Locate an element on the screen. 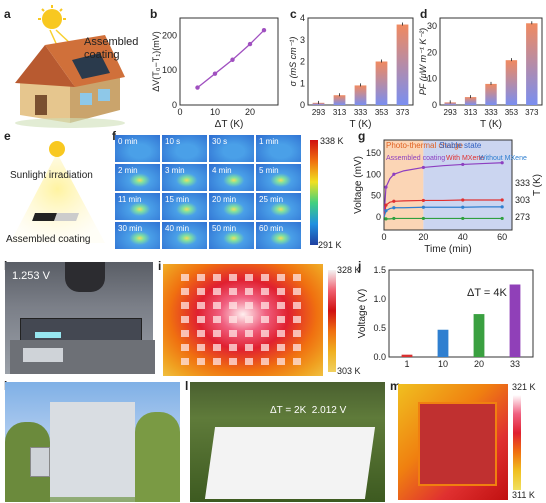 The image size is (546, 503). x-tick-label: 33 is located at coordinates (515, 364).